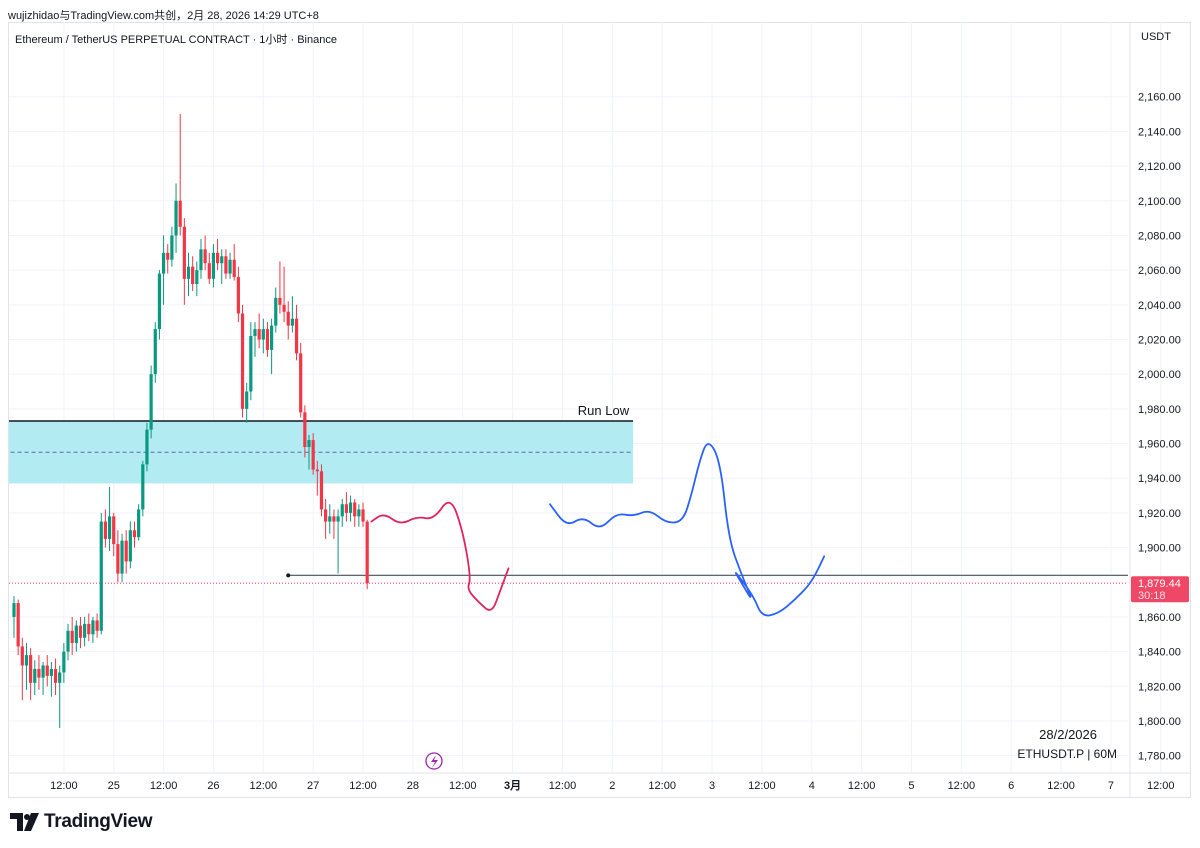 Image resolution: width=1200 pixels, height=848 pixels. I want to click on run-low-label: Run Low, so click(604, 410).